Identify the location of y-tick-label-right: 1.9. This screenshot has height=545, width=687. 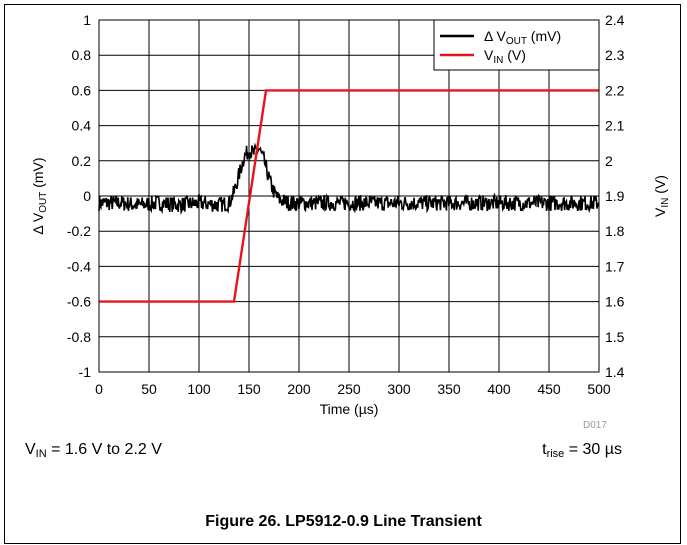
(615, 196).